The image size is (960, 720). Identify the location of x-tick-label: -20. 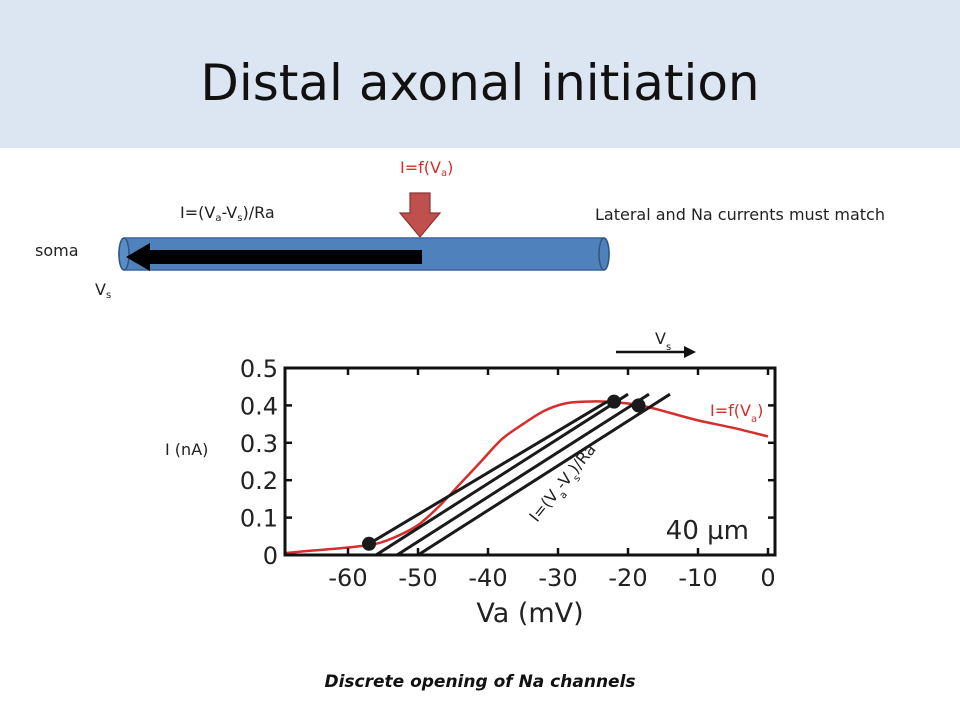
(627, 578).